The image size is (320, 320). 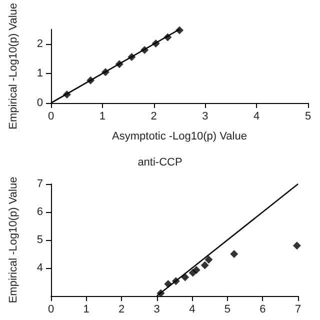 What do you see at coordinates (39, 184) in the screenshot?
I see `y-tick-label: 7` at bounding box center [39, 184].